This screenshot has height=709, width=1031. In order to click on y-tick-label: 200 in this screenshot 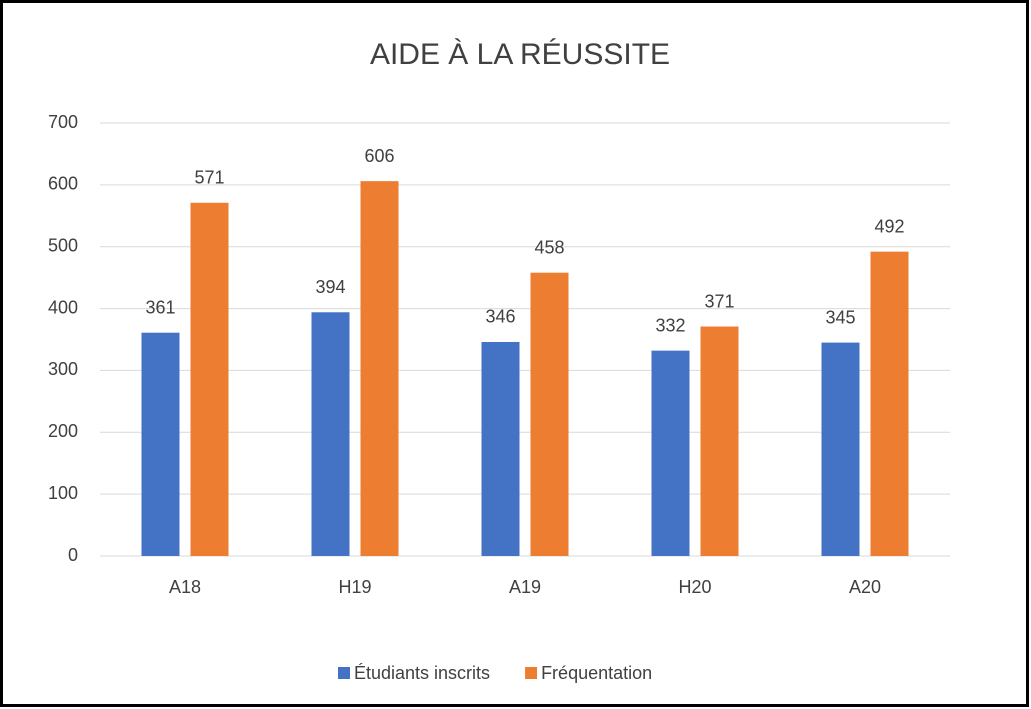, I will do `click(63, 431)`.